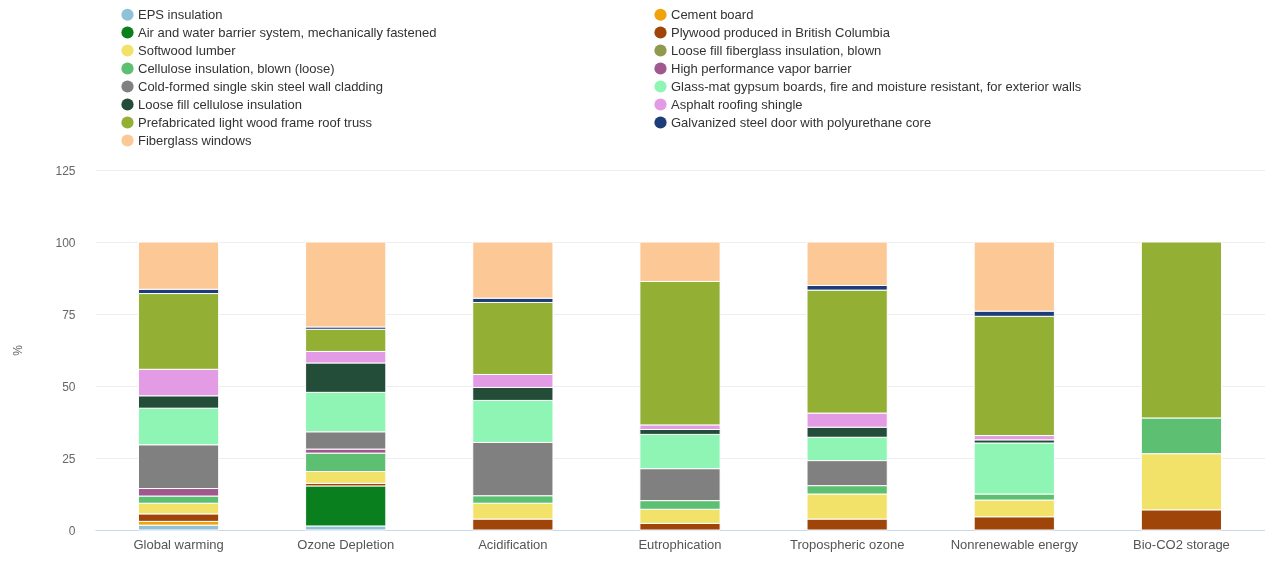  What do you see at coordinates (65, 242) in the screenshot?
I see `y-tick-label: 100` at bounding box center [65, 242].